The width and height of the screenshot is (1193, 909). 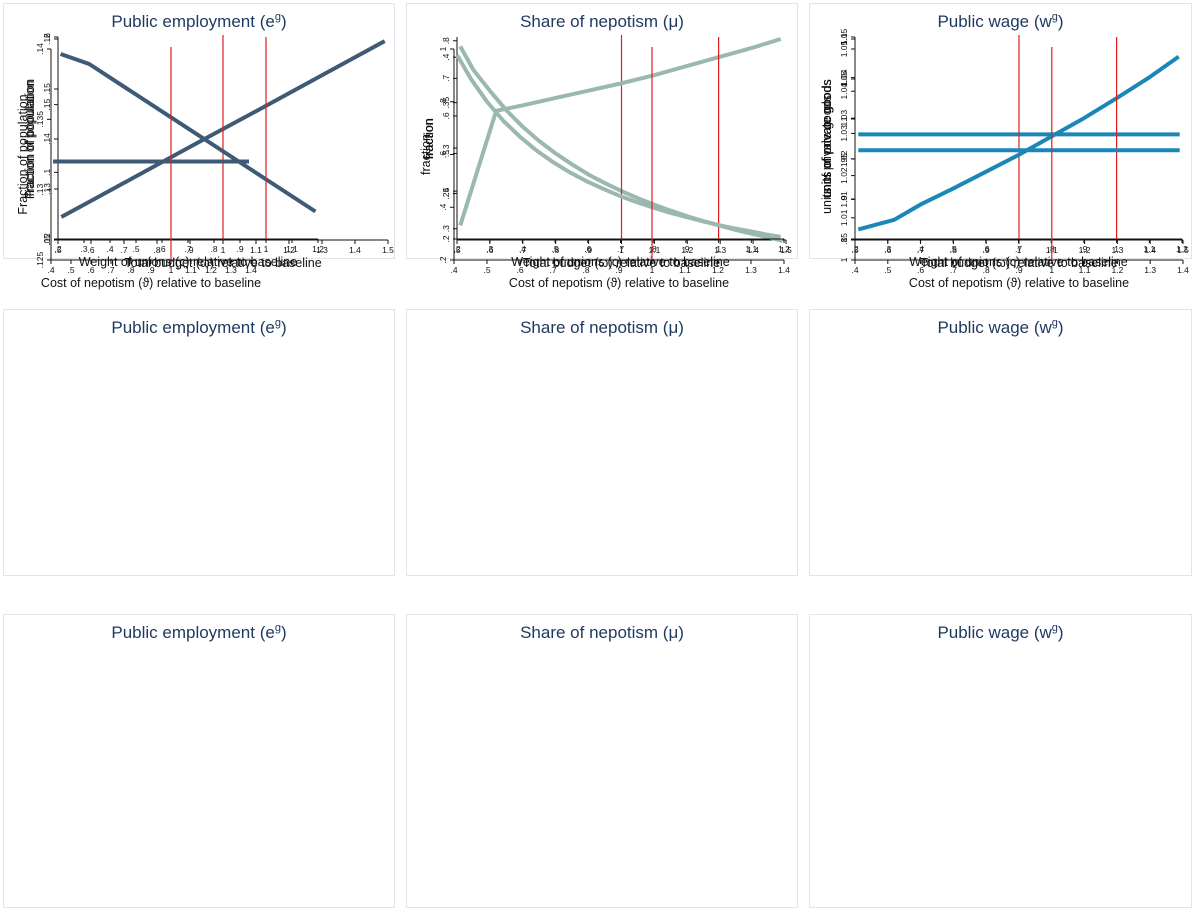 What do you see at coordinates (443, 154) in the screenshot?
I see `y-tick-label: .6` at bounding box center [443, 154].